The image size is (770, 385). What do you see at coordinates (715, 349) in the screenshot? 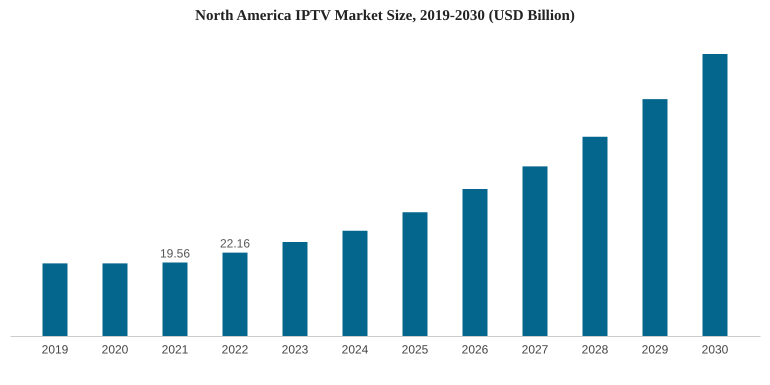
I see `x-tick-label: 2030` at bounding box center [715, 349].